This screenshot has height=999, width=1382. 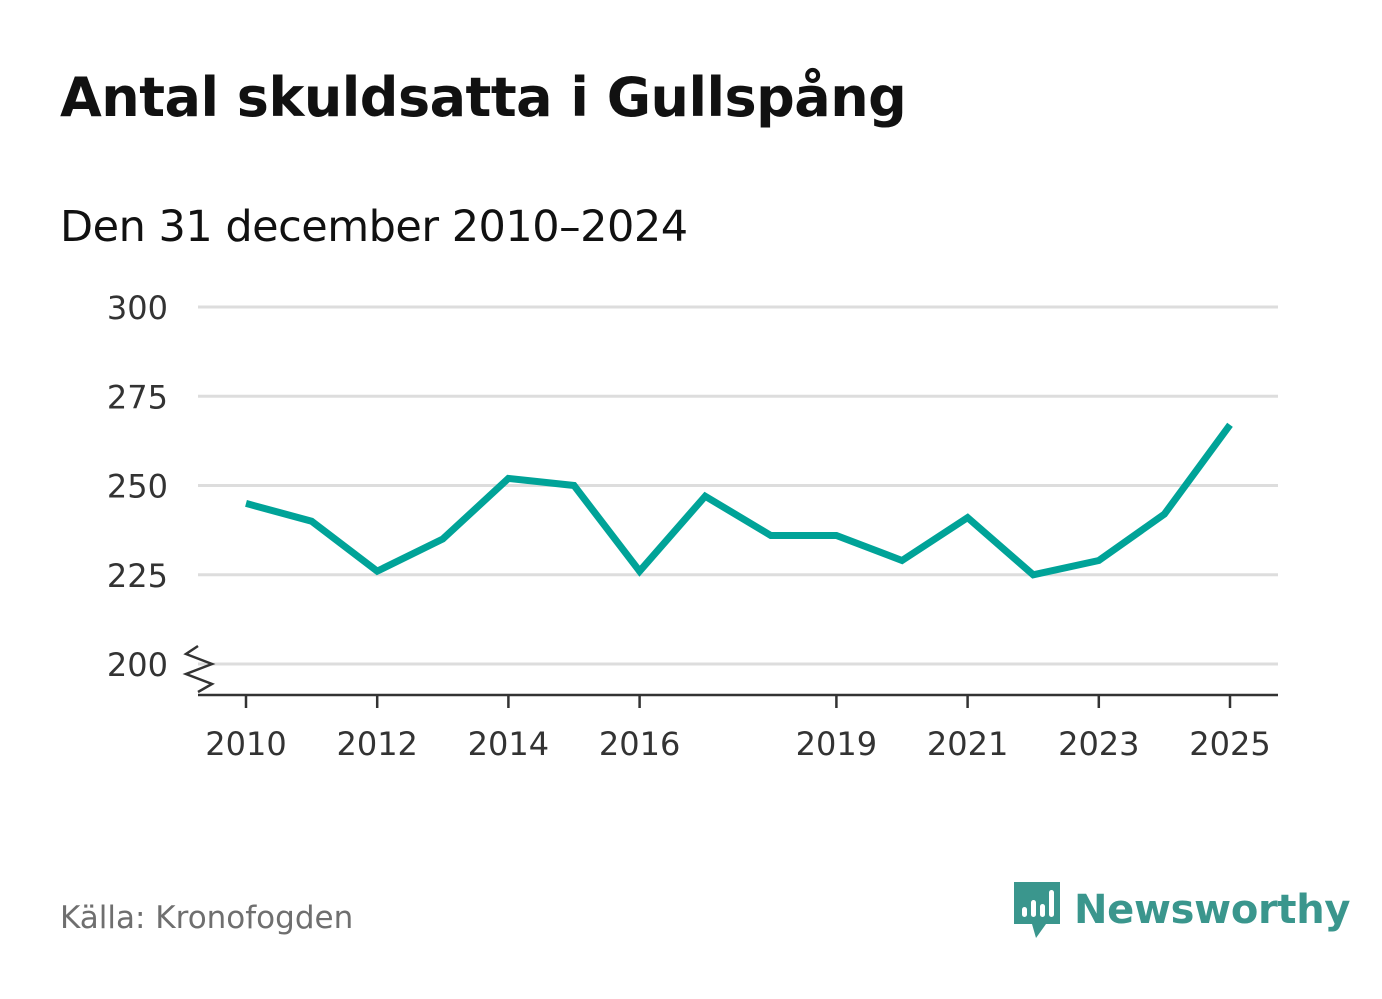 I want to click on brand-name: Newsworthy, so click(x=1212, y=910).